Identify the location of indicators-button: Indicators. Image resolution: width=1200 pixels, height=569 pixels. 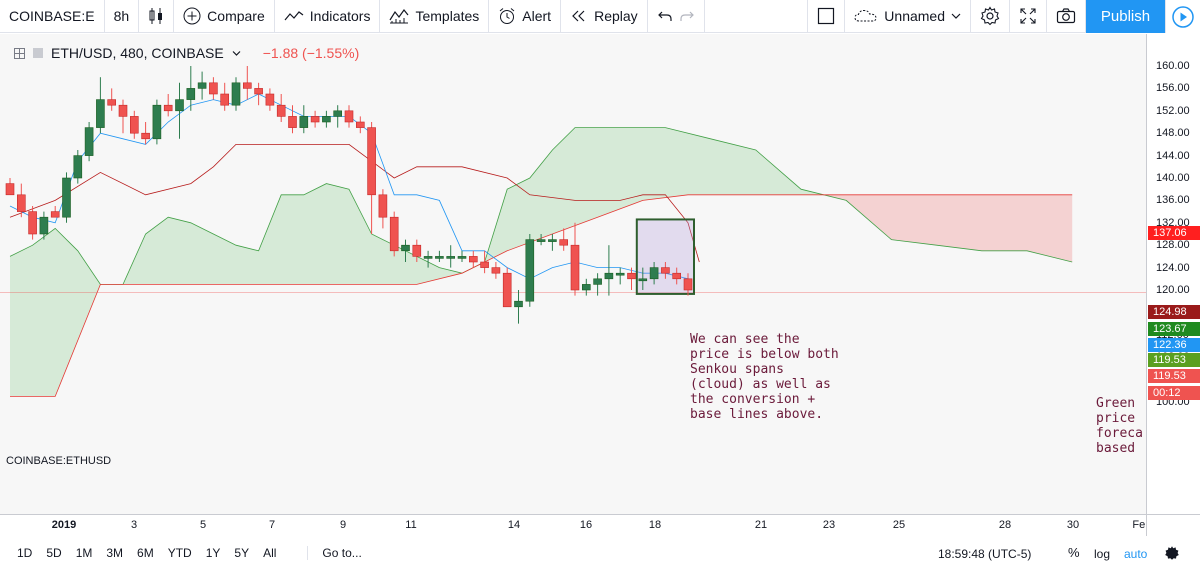
(328, 16).